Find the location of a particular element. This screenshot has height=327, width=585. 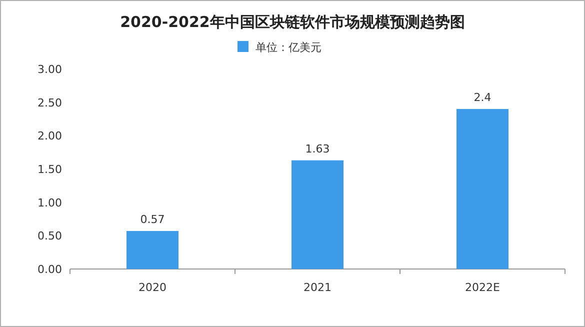

y-tick-label: 2.00 is located at coordinates (50, 136).